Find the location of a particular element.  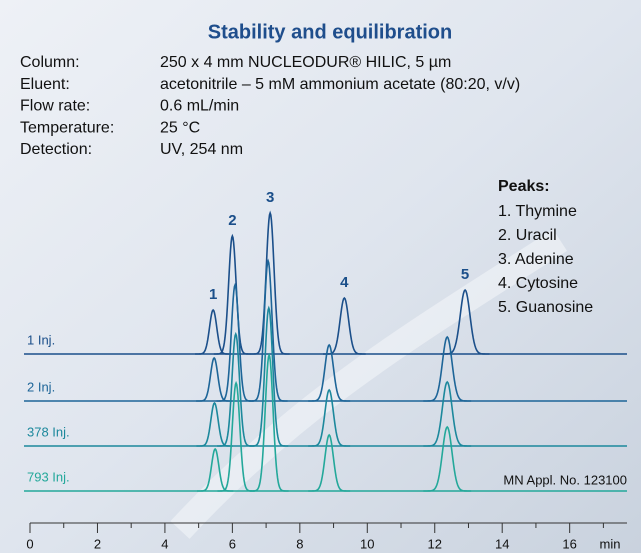

condition-value: 25 °C is located at coordinates (180, 127).